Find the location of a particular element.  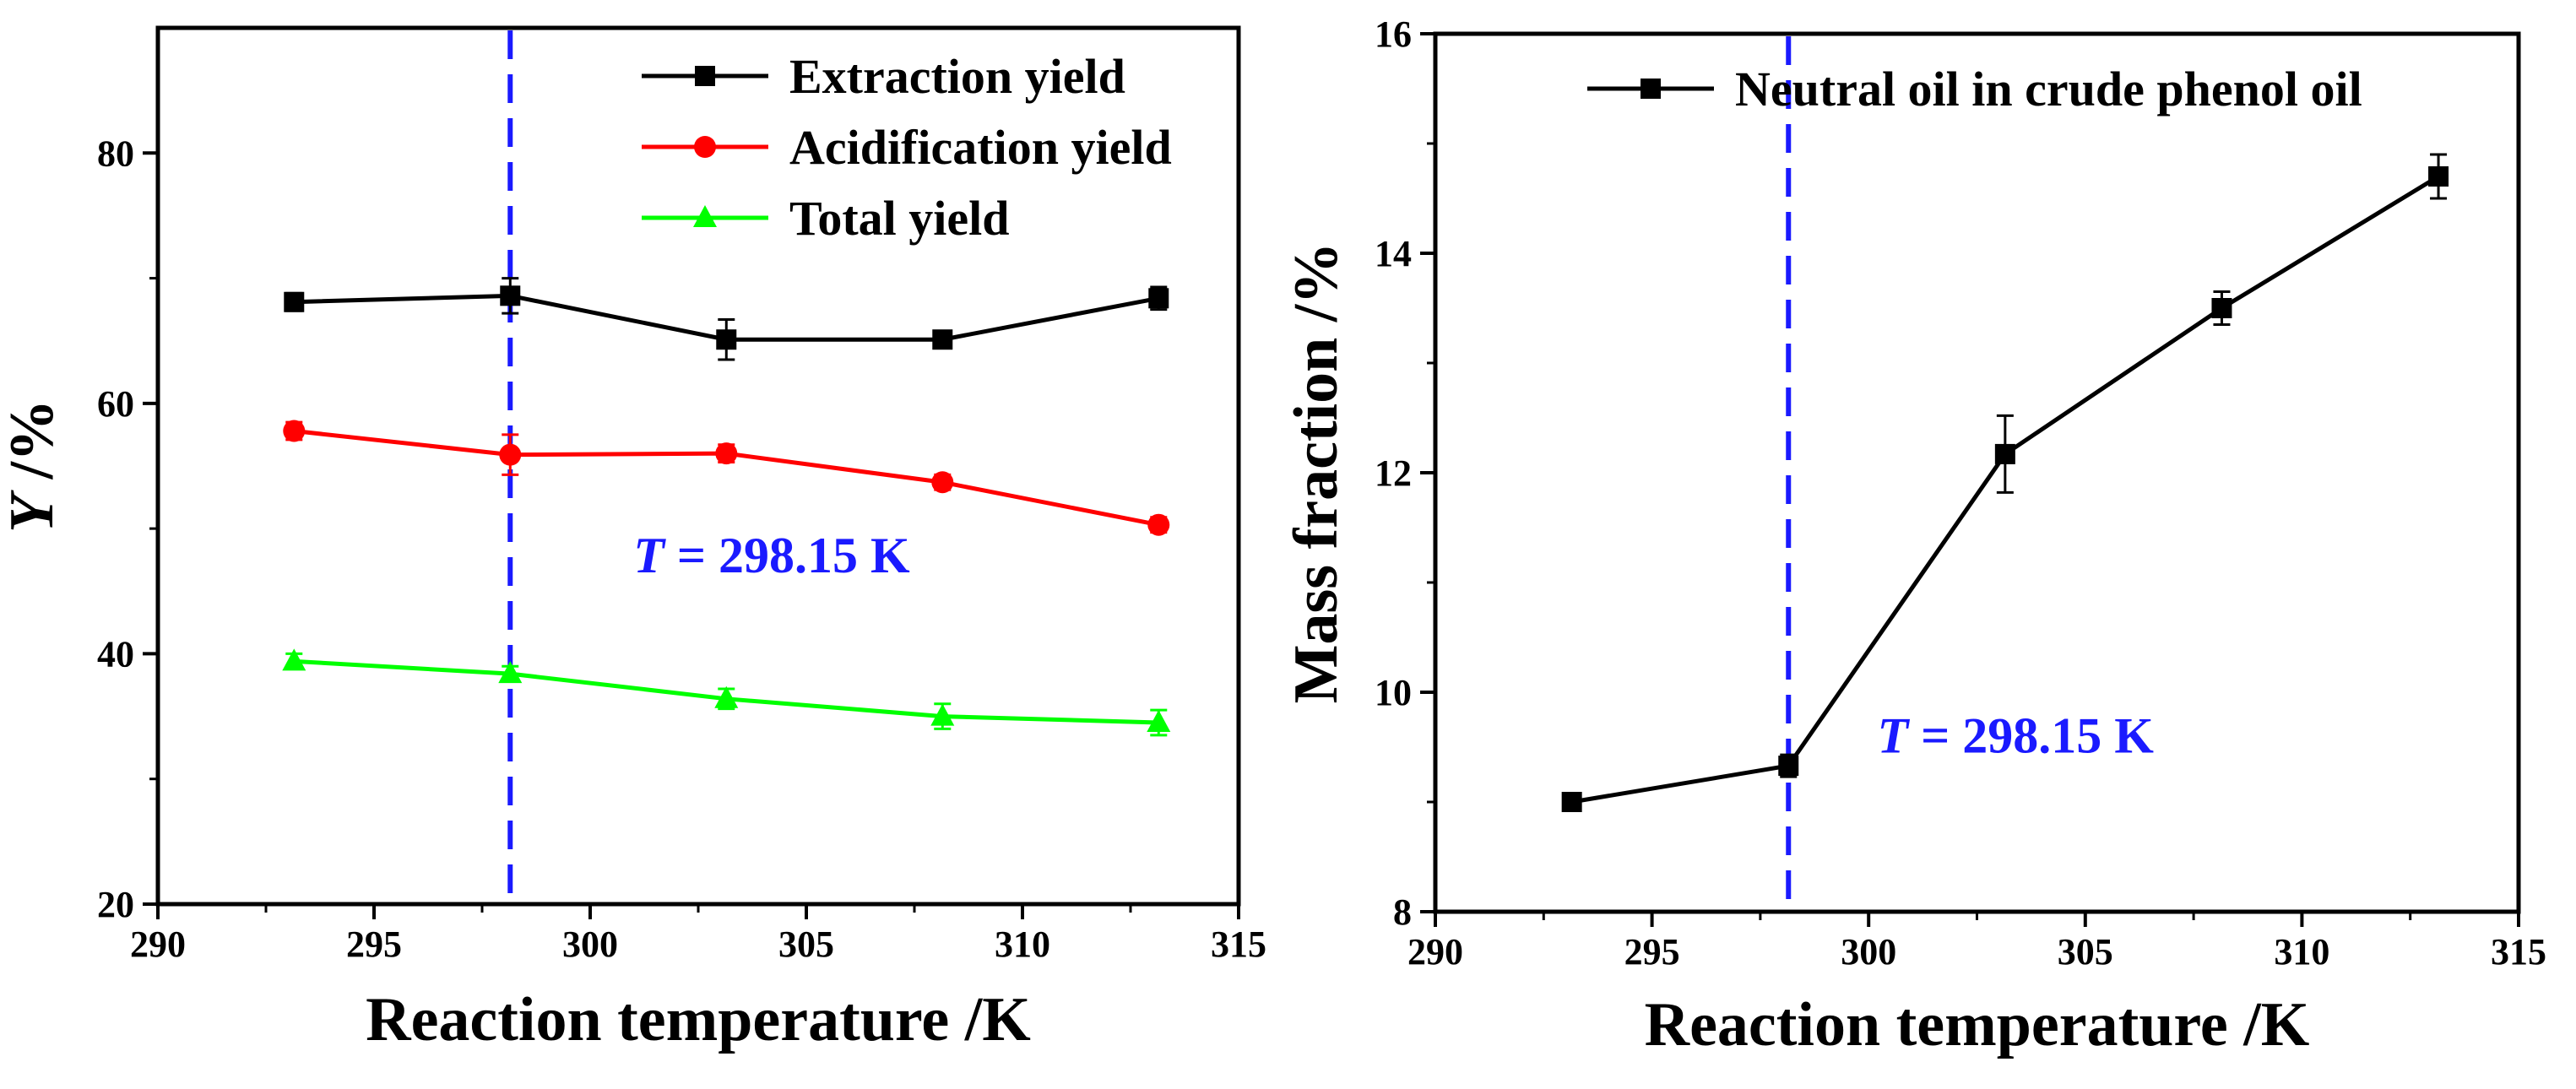

y-axis-title: Y /% is located at coordinates (34, 466).